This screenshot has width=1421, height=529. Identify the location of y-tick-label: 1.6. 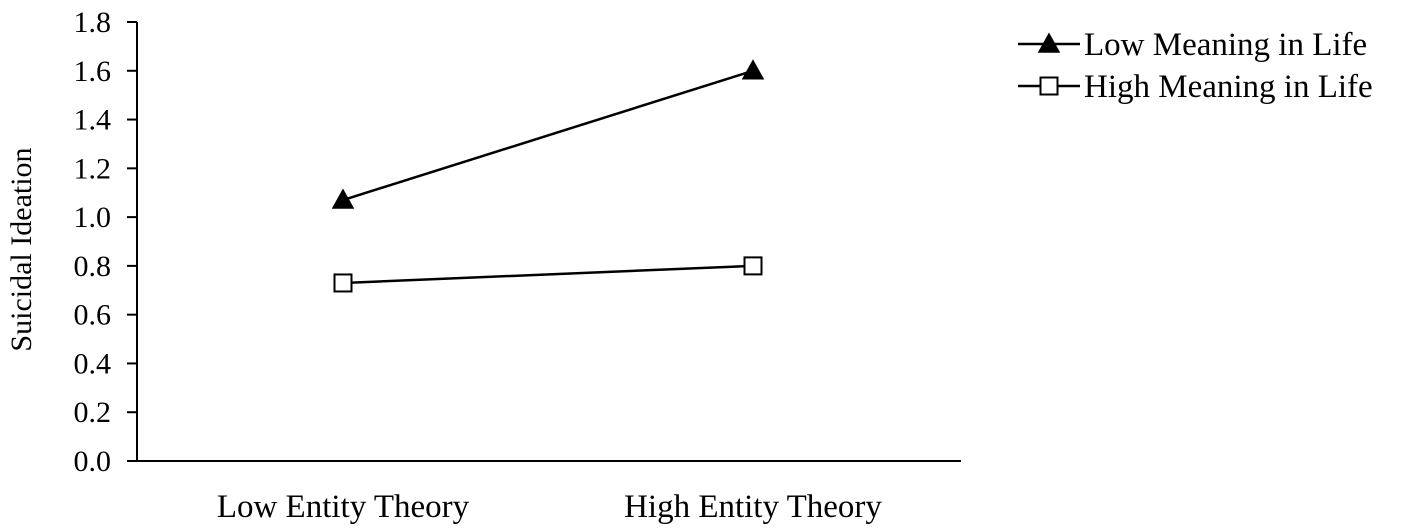
(93, 71).